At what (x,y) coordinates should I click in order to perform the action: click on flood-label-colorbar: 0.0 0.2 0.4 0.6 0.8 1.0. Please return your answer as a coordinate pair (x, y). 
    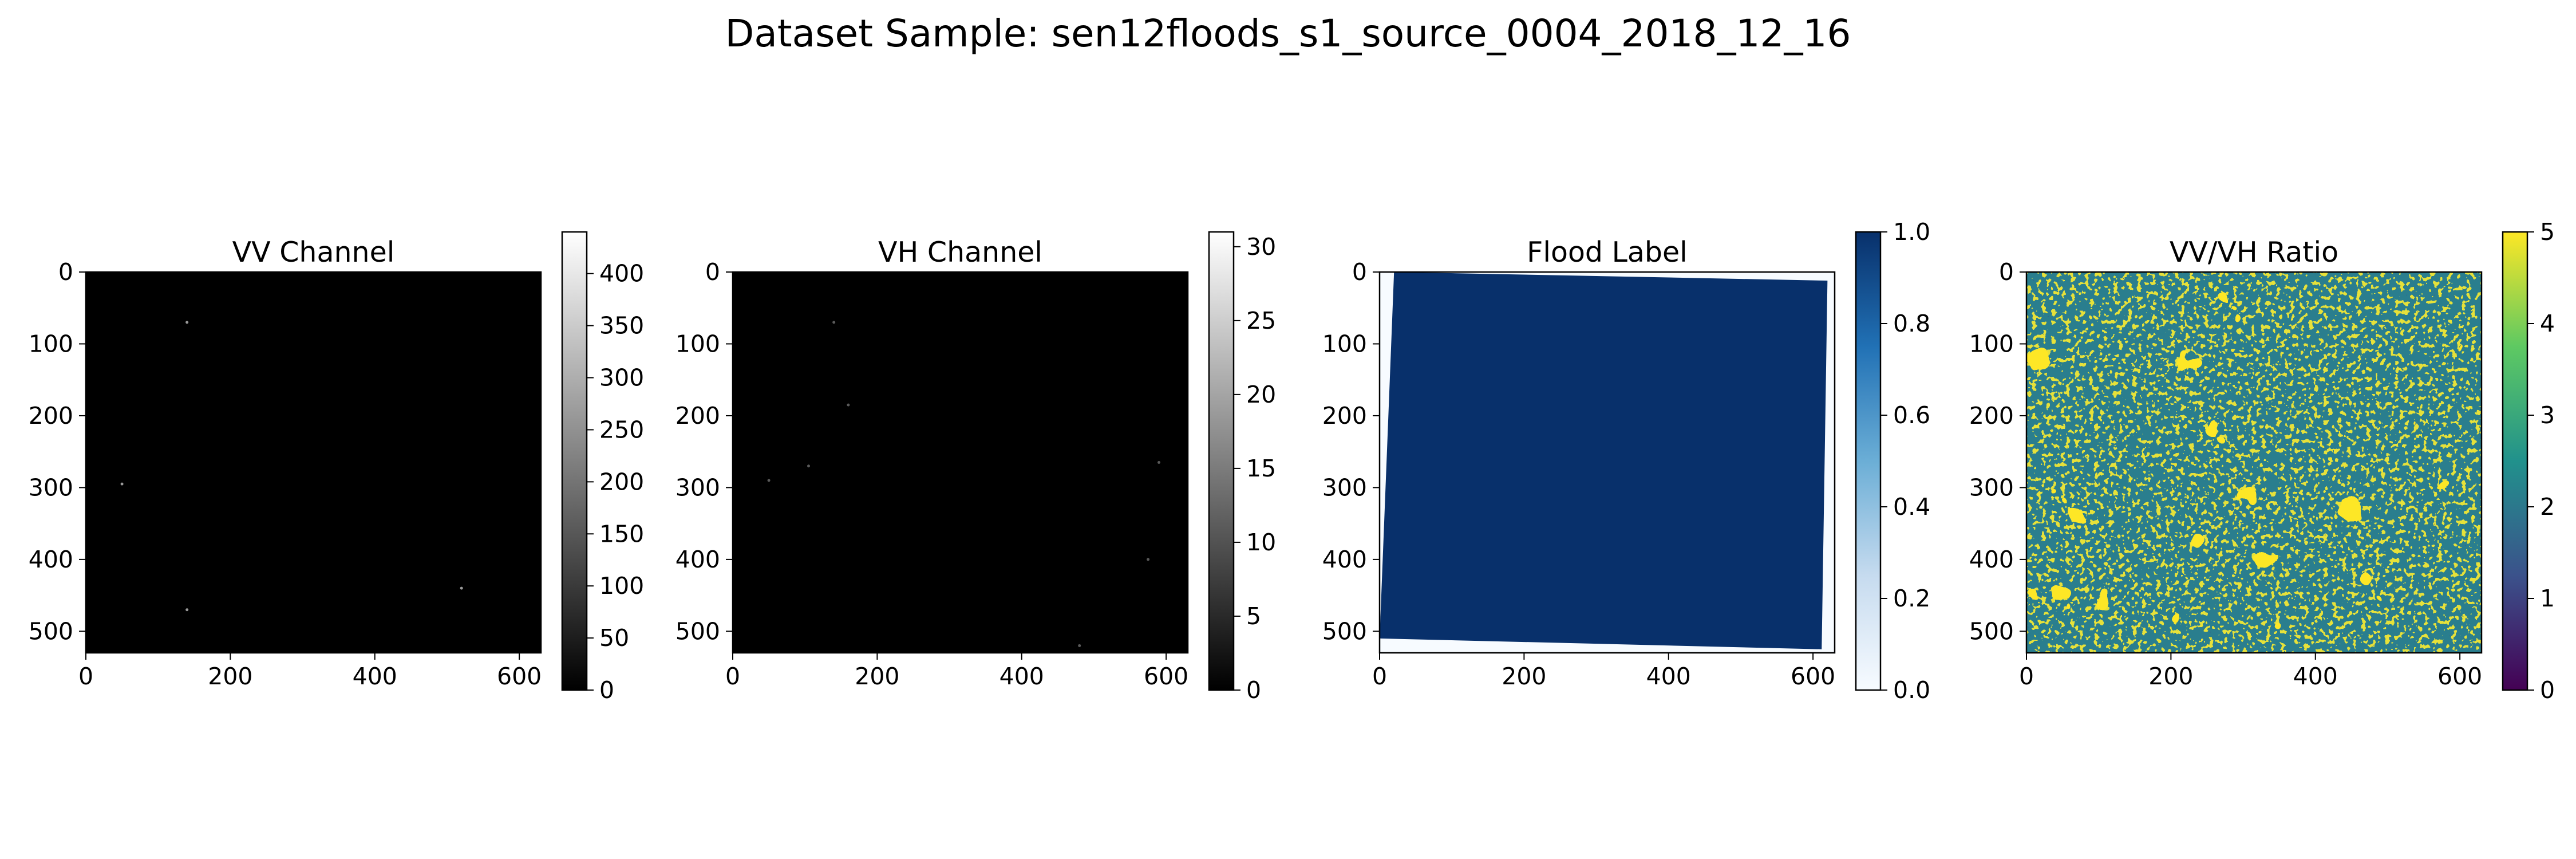
    Looking at the image, I should click on (1892, 461).